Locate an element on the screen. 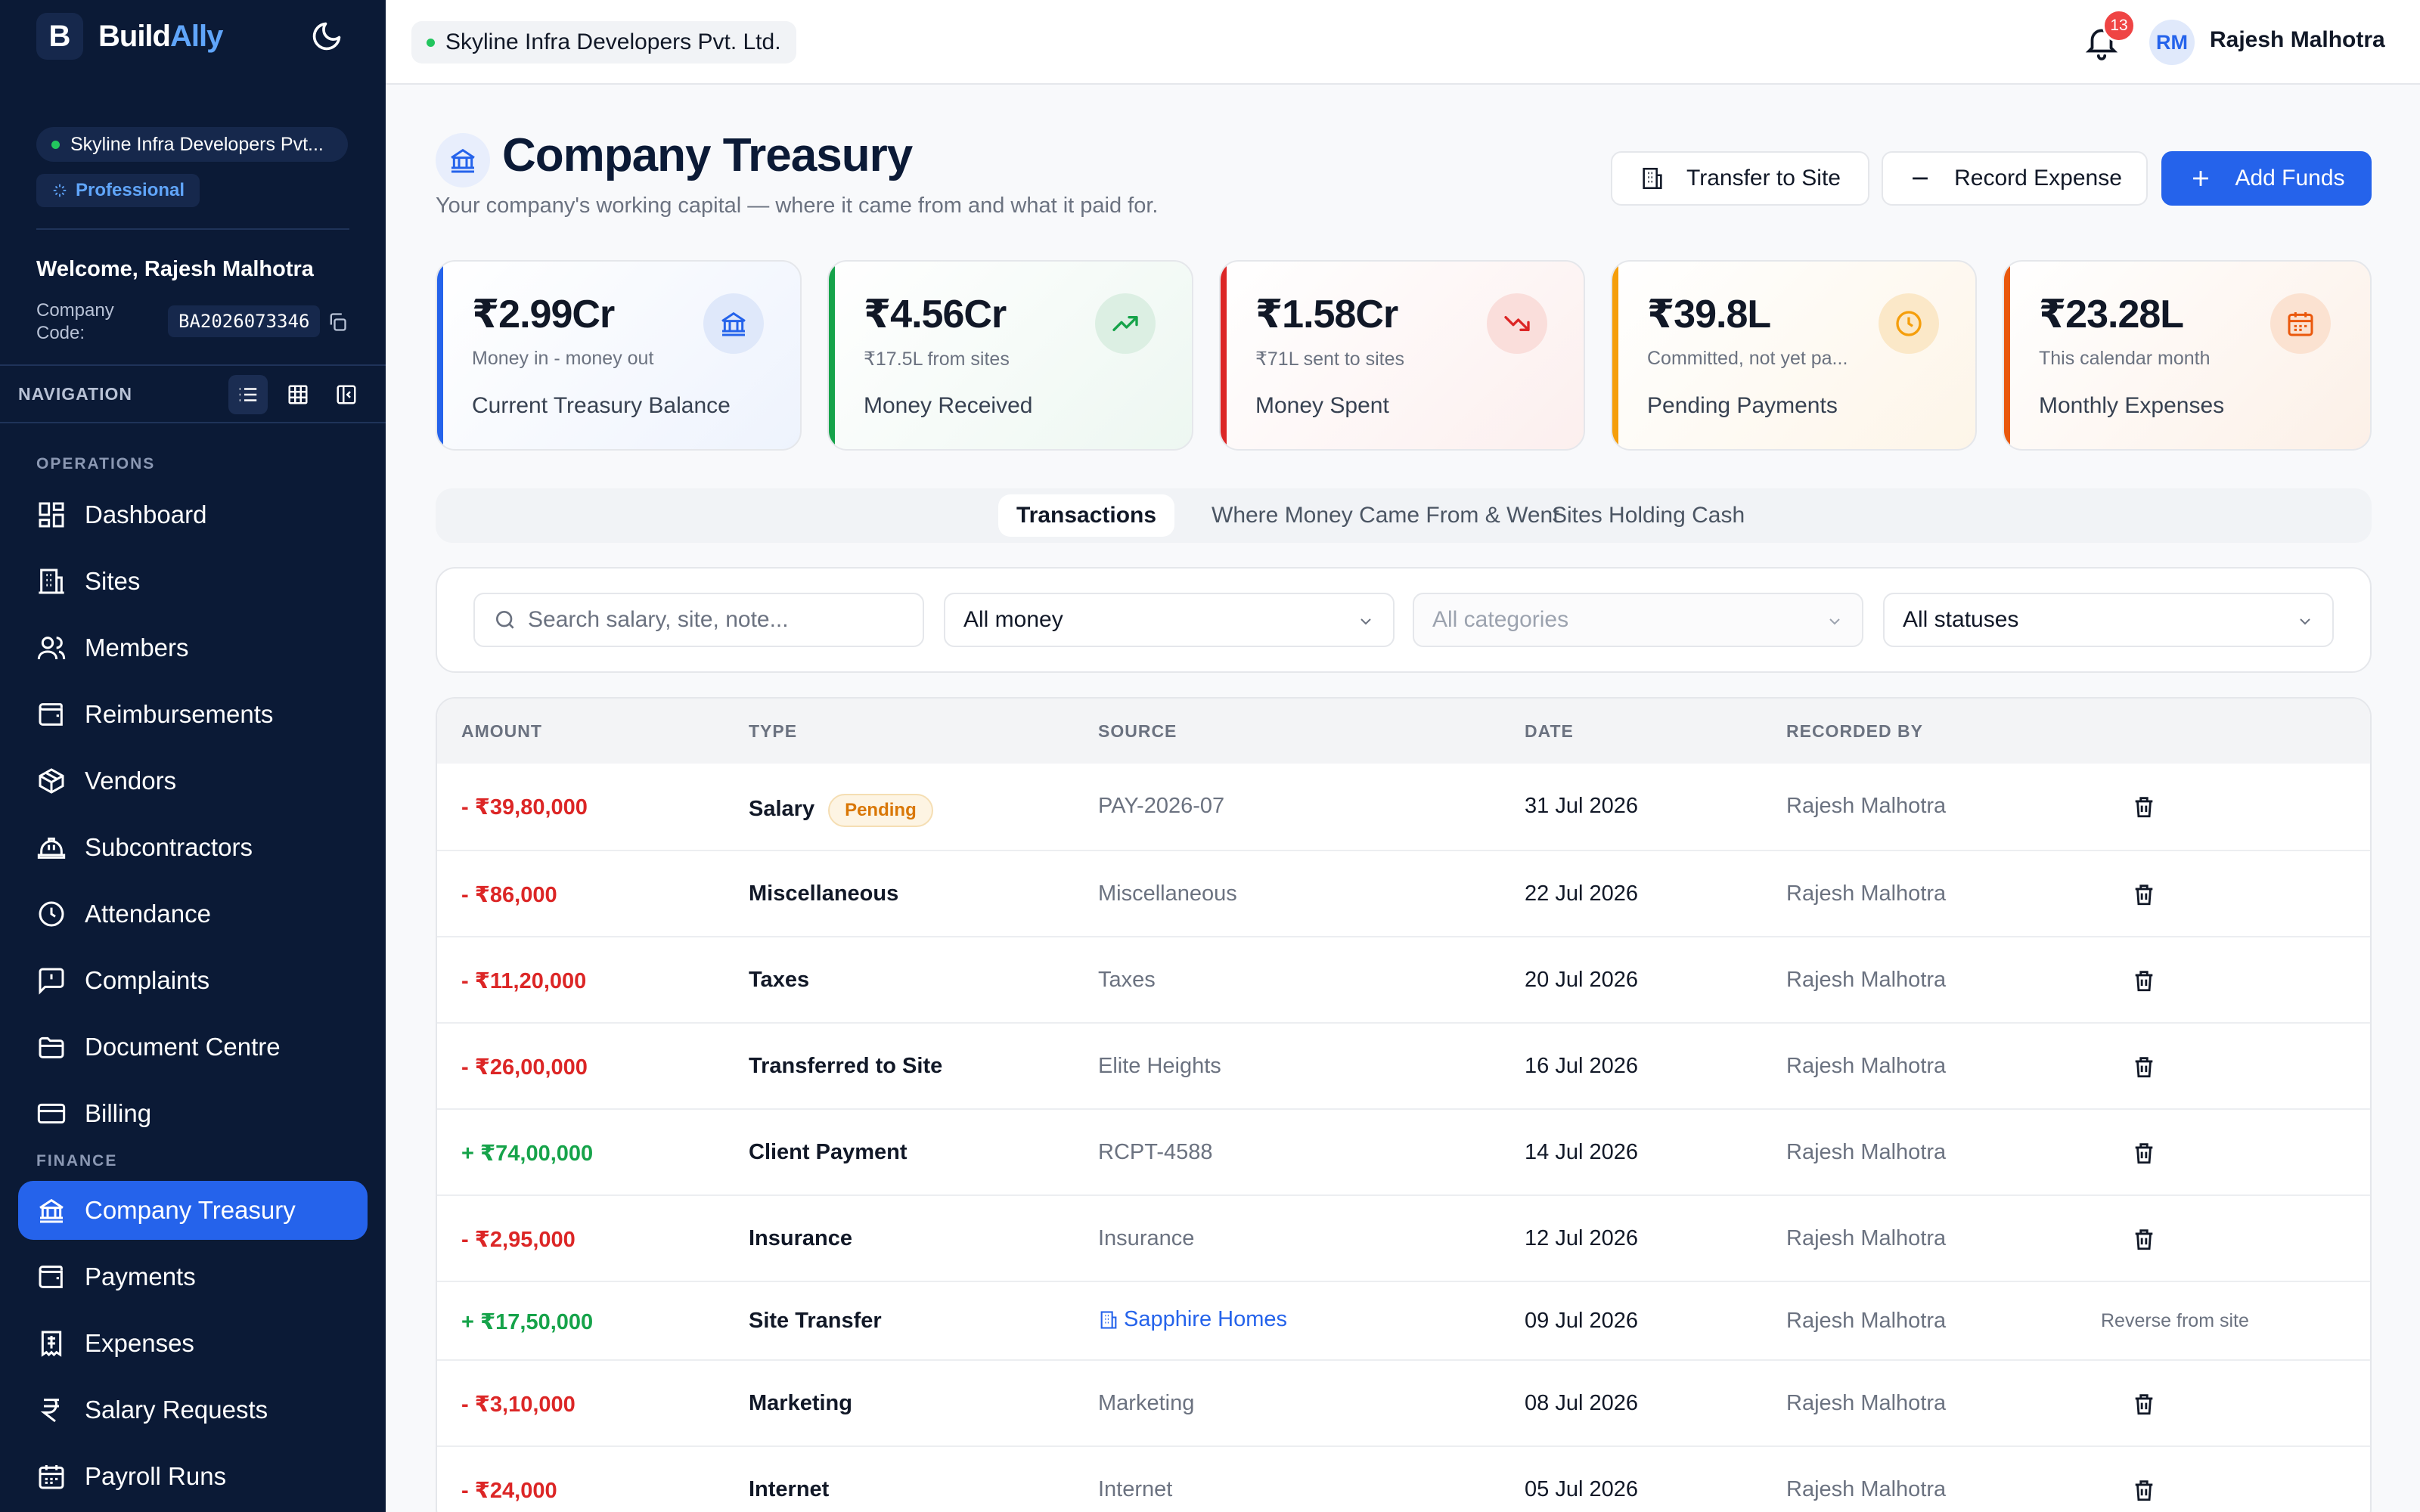  add-funds-button: Add Funds is located at coordinates (2266, 178).